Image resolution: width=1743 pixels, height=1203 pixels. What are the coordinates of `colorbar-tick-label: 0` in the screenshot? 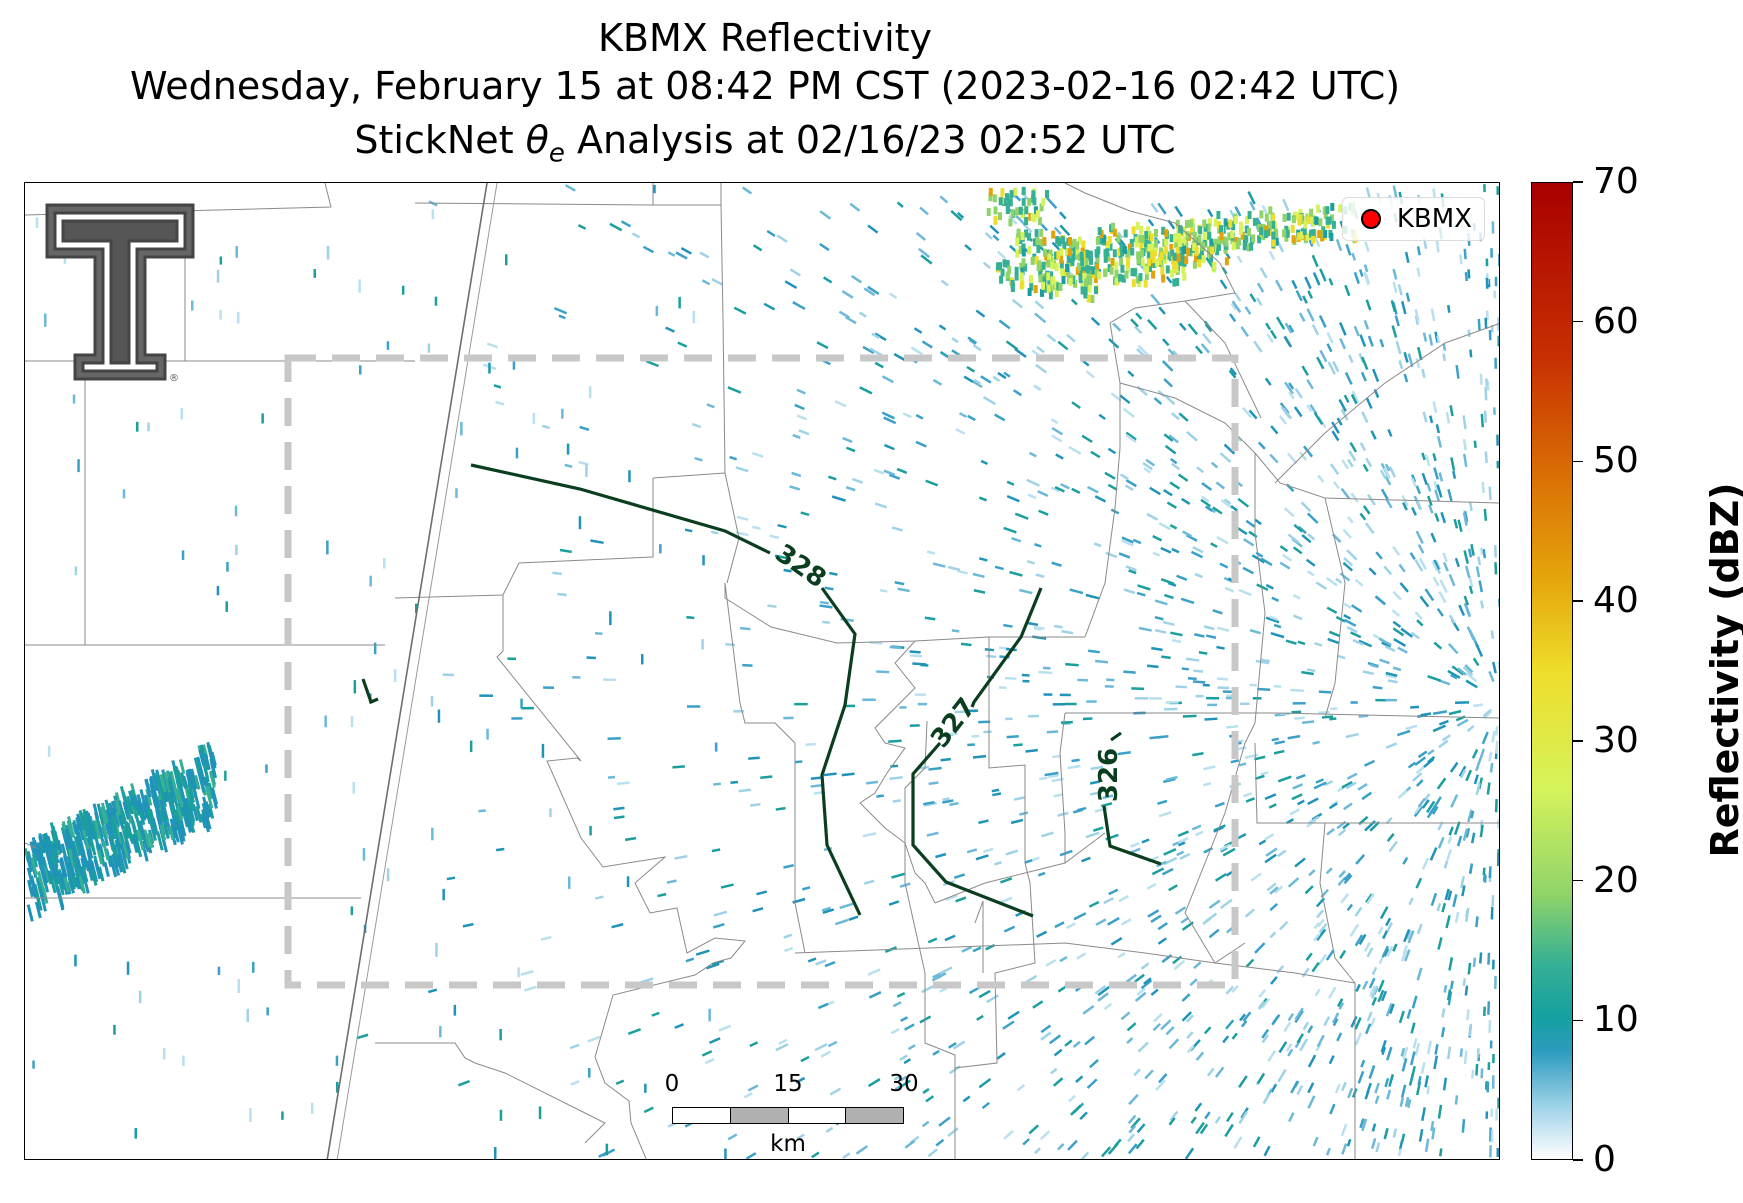 It's located at (1604, 1159).